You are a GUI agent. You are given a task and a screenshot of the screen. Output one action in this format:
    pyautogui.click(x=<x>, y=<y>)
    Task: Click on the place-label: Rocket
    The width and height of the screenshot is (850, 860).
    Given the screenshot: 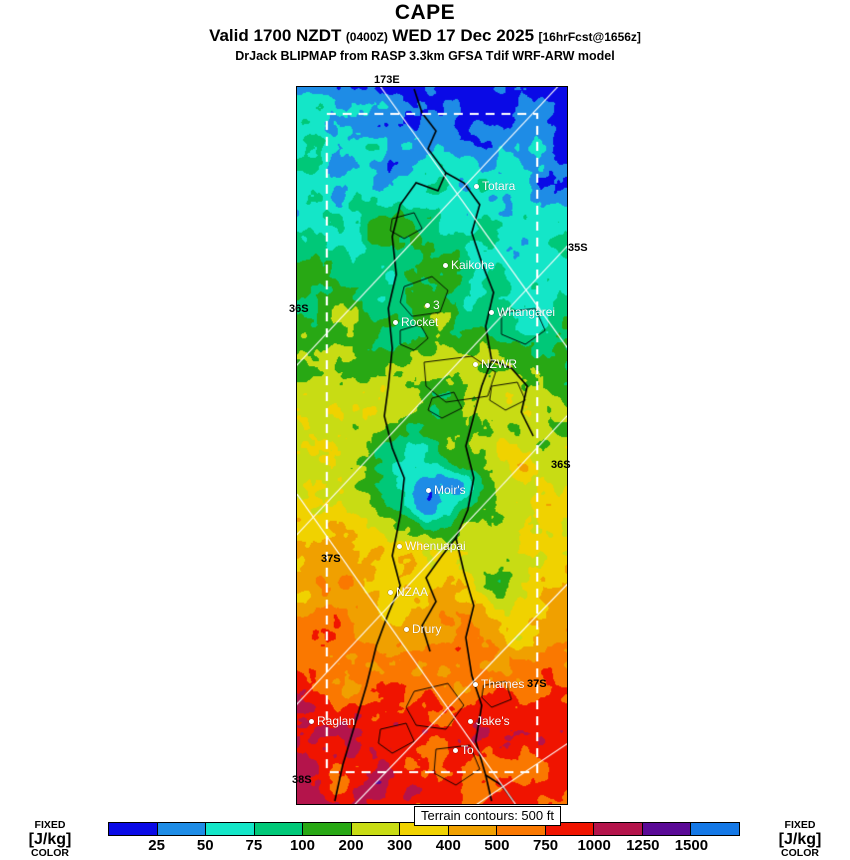 What is the action you would take?
    pyautogui.click(x=420, y=322)
    